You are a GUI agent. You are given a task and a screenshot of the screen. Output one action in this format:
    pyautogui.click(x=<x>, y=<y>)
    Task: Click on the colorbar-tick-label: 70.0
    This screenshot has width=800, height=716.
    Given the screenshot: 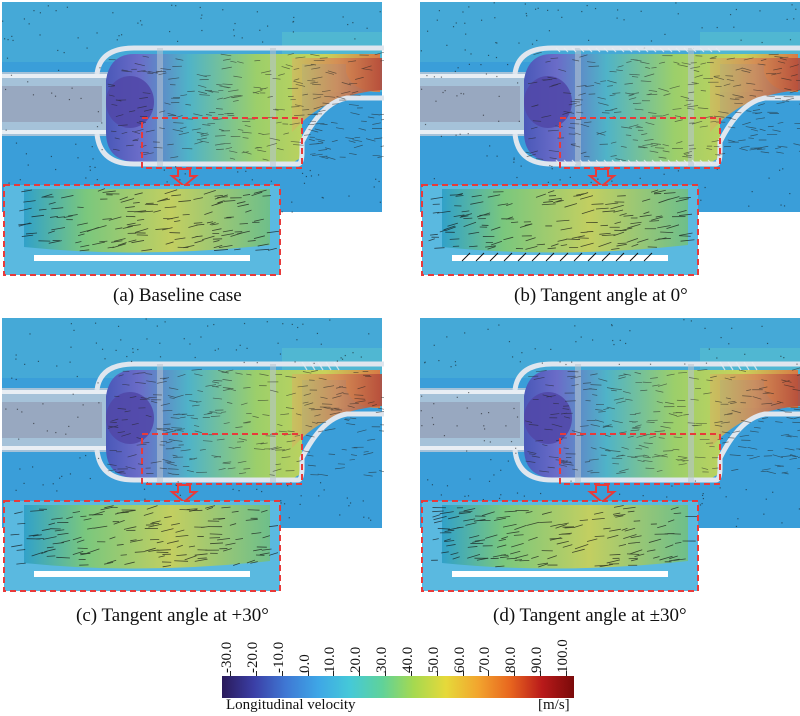 What is the action you would take?
    pyautogui.click(x=485, y=659)
    